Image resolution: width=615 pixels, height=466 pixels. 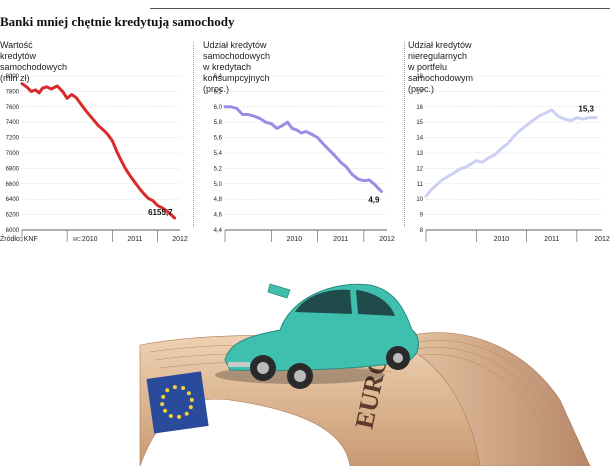 I want to click on y-tick-label: 4,8, so click(x=218, y=200).